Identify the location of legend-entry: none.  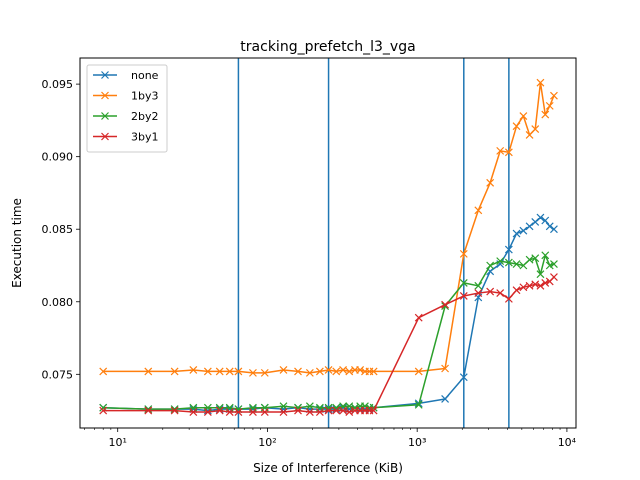
(126, 75).